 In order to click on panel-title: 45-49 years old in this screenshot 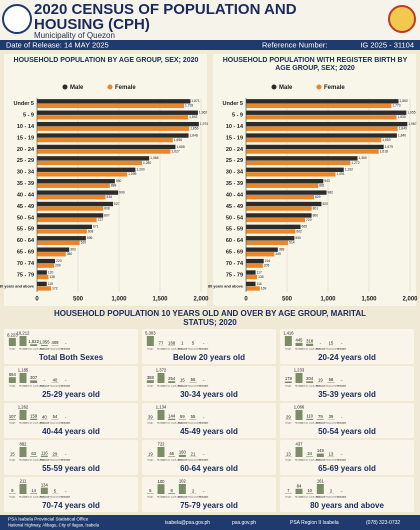, I will do `click(209, 431)`.